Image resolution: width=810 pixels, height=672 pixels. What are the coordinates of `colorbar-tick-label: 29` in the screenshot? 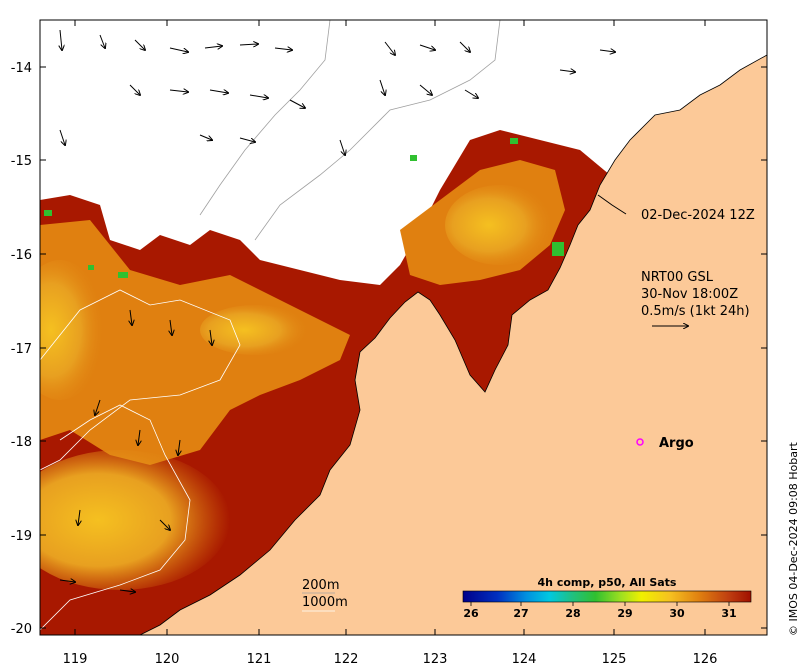 It's located at (624, 613).